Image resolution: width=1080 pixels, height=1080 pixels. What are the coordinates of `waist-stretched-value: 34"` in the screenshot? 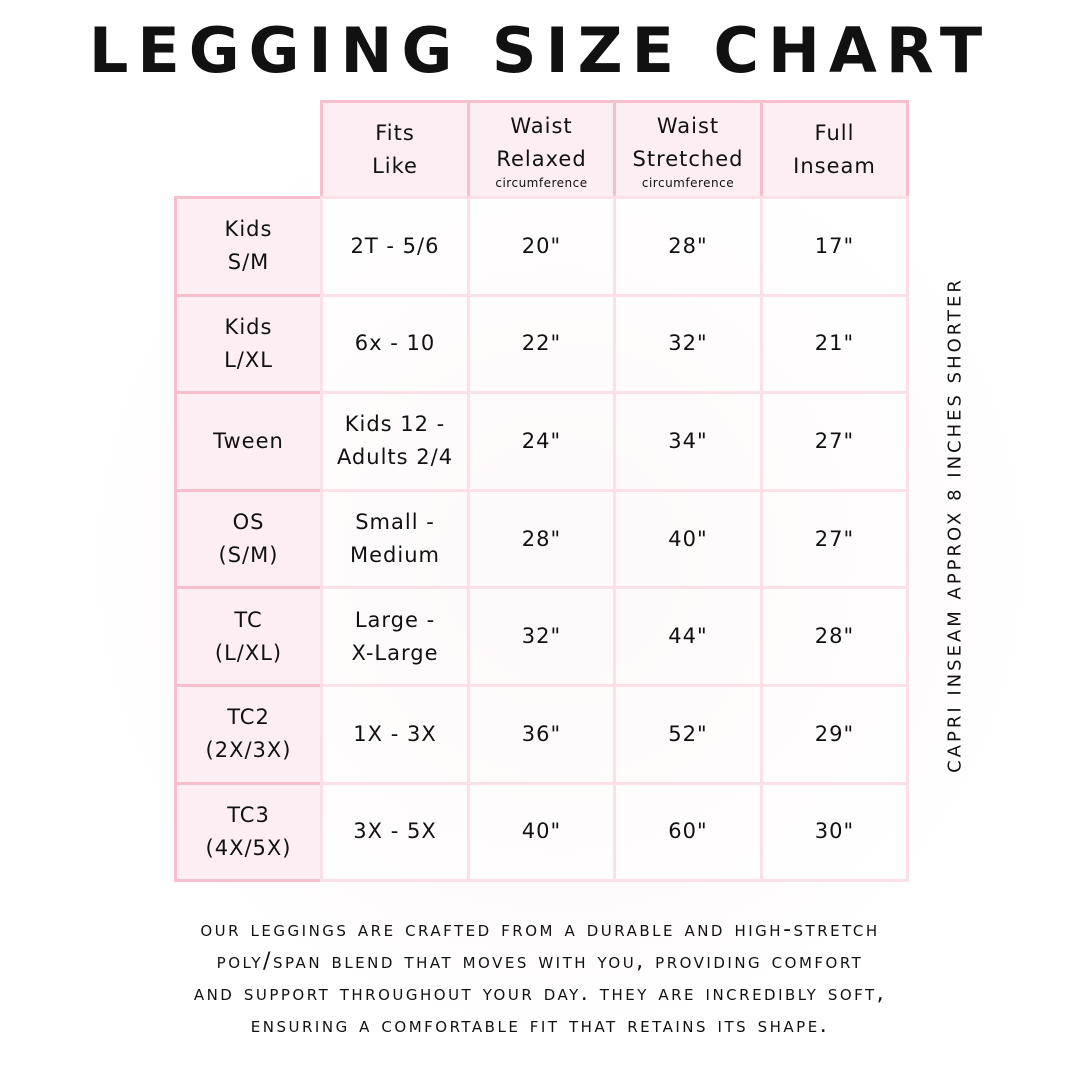 It's located at (688, 440).